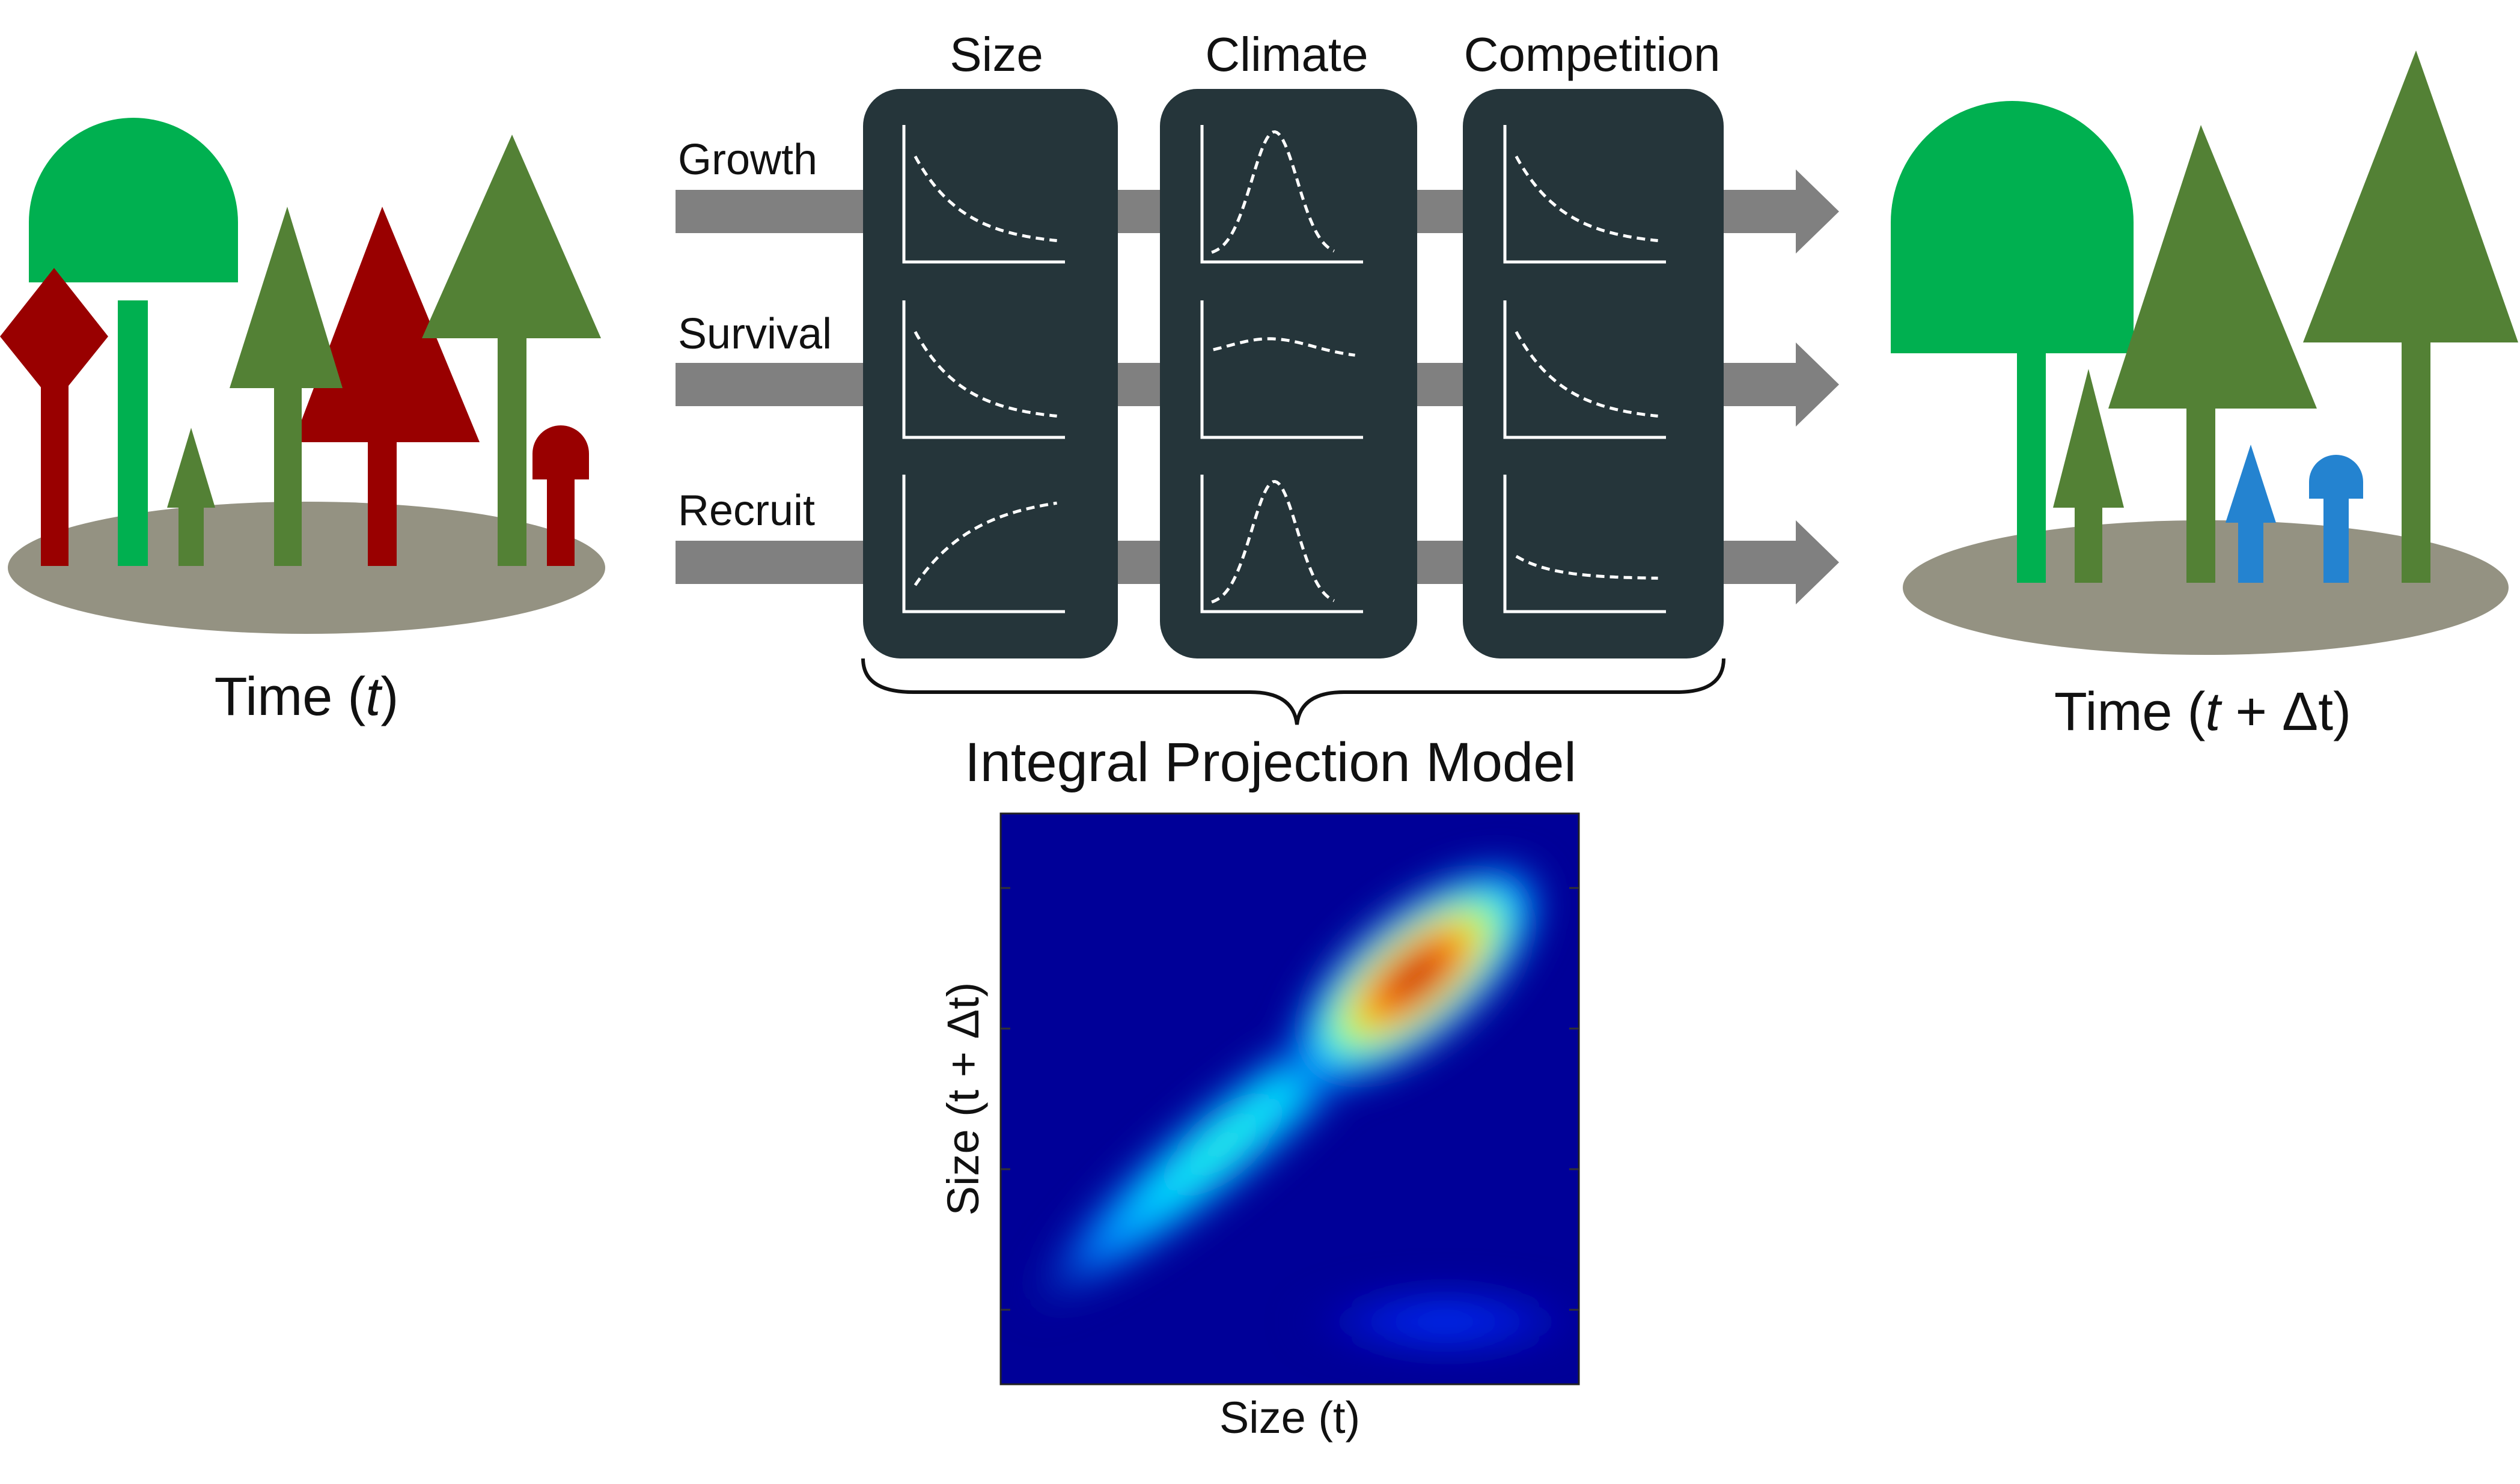 Image resolution: width=2520 pixels, height=1484 pixels. What do you see at coordinates (986, 198) in the screenshot?
I see `curve-growth-size` at bounding box center [986, 198].